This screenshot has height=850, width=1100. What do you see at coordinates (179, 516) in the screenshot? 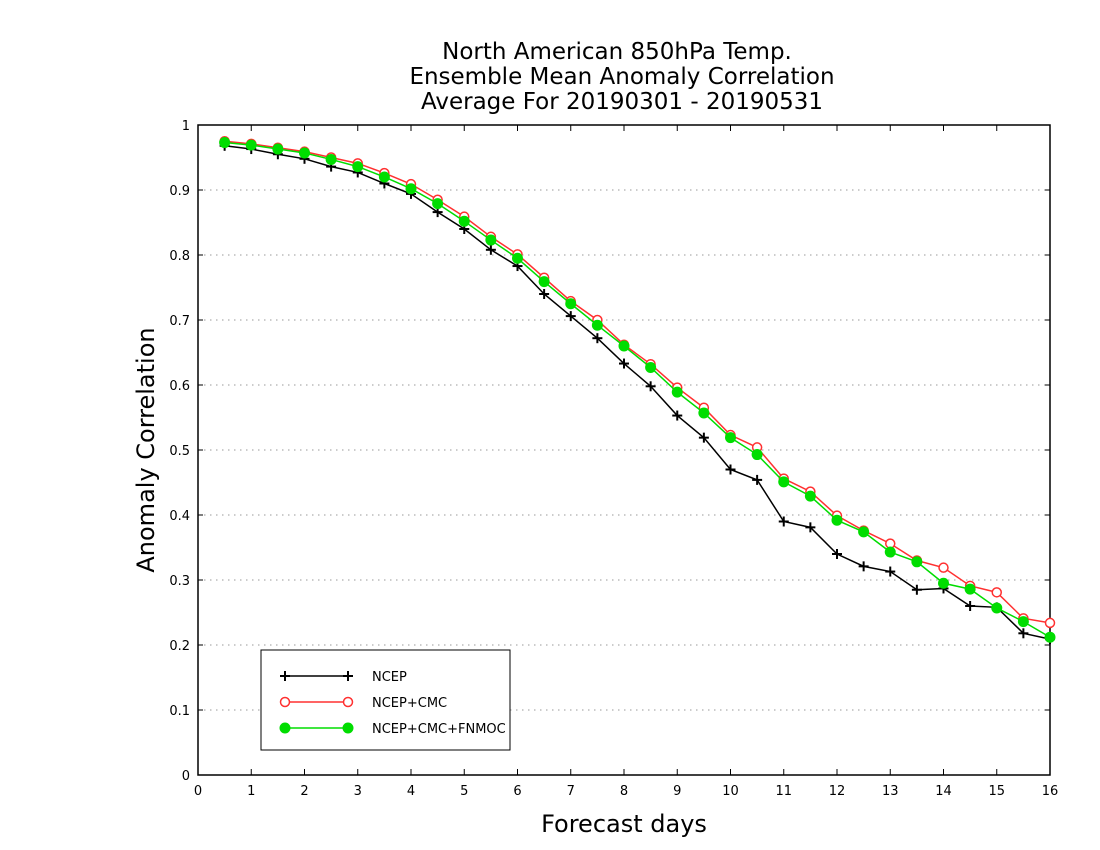
I see `y-tick-label: 0.4` at bounding box center [179, 516].